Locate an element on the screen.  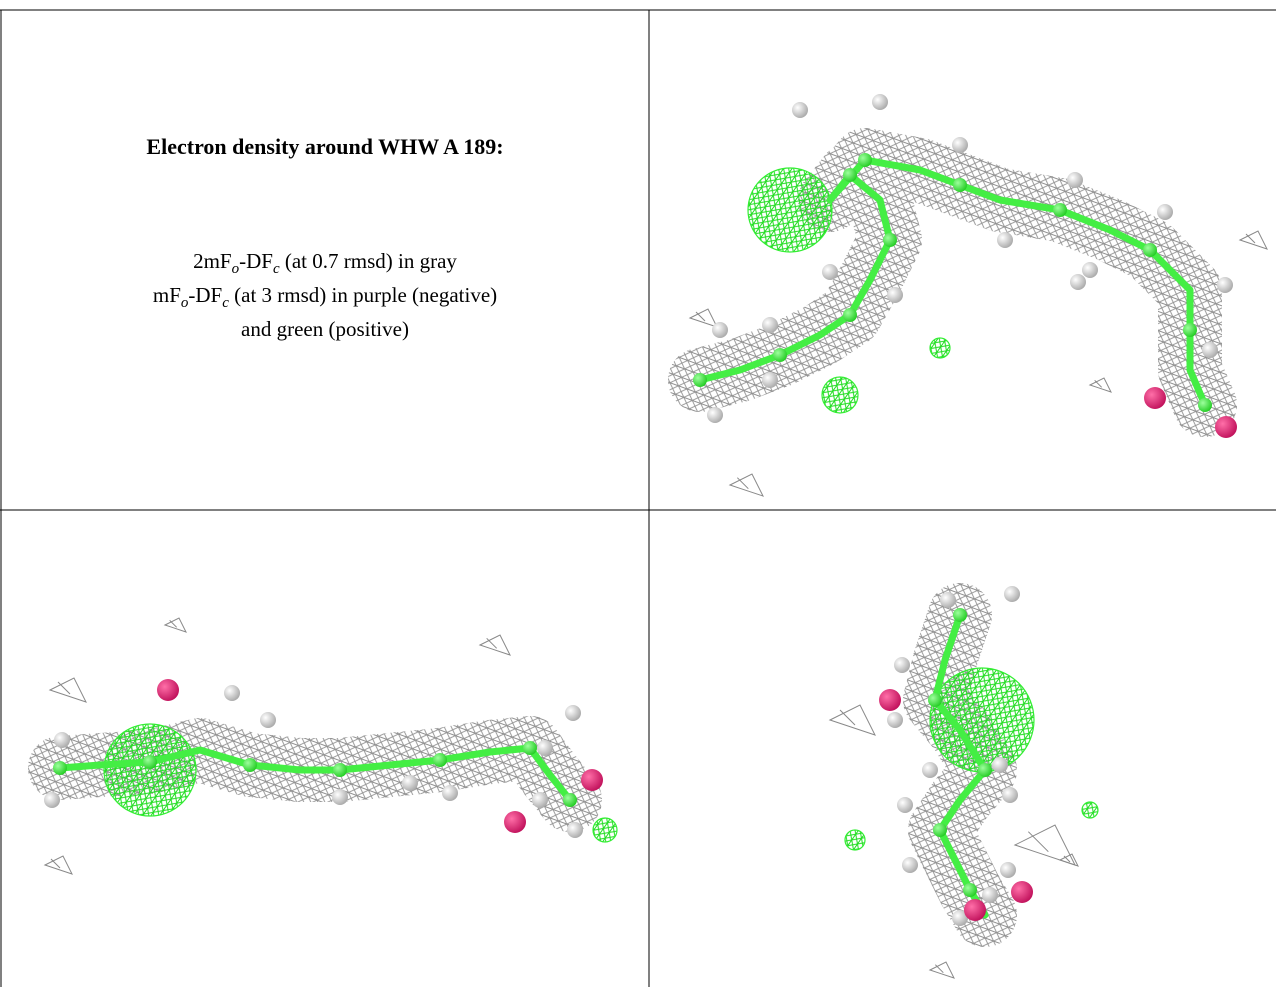
legend-line: 2mFo-DFc (at 0.7 rmsd) in gray is located at coordinates (325, 263).